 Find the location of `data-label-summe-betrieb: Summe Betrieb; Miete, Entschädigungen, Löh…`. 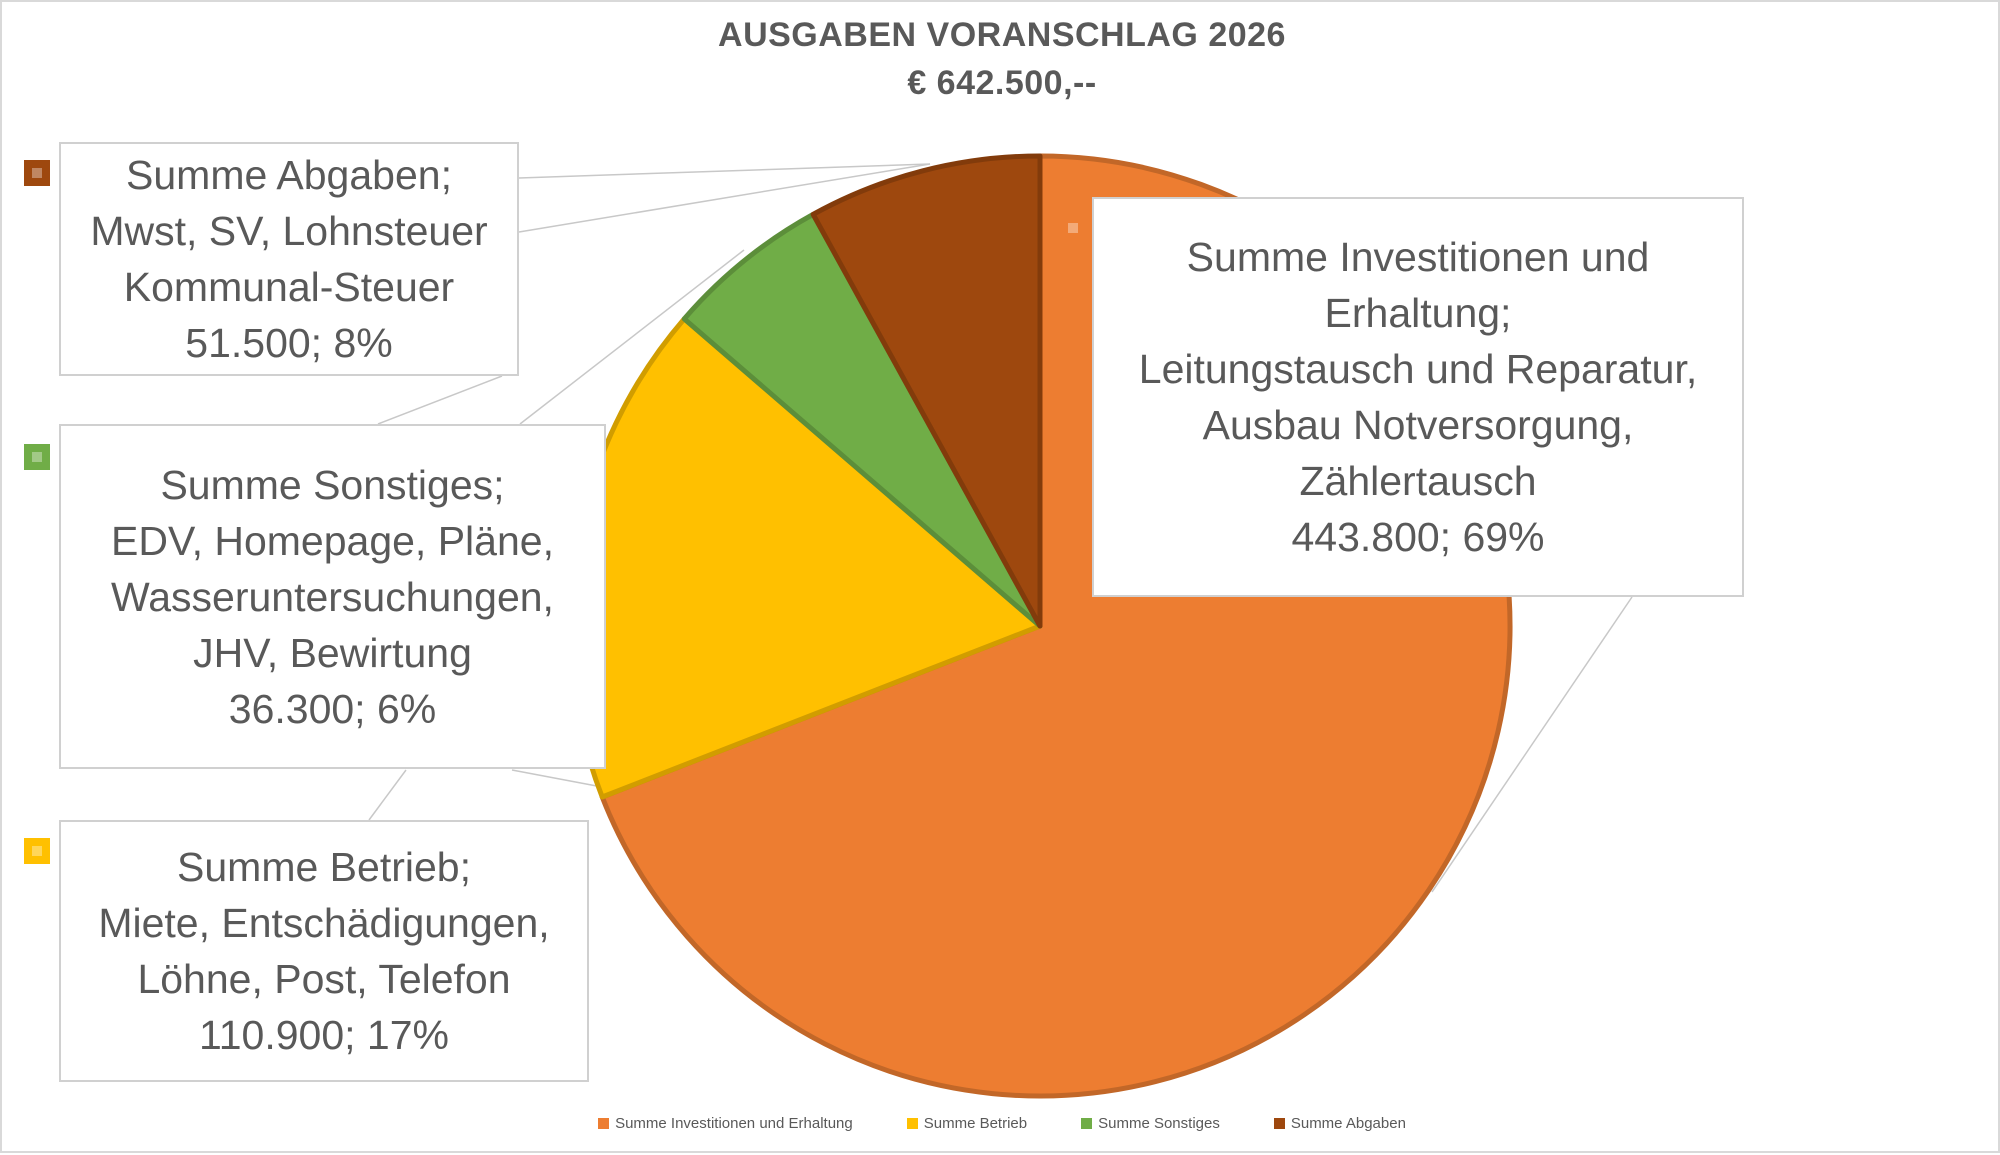

data-label-summe-betrieb: Summe Betrieb; Miete, Entschädigungen, Löh… is located at coordinates (324, 951).